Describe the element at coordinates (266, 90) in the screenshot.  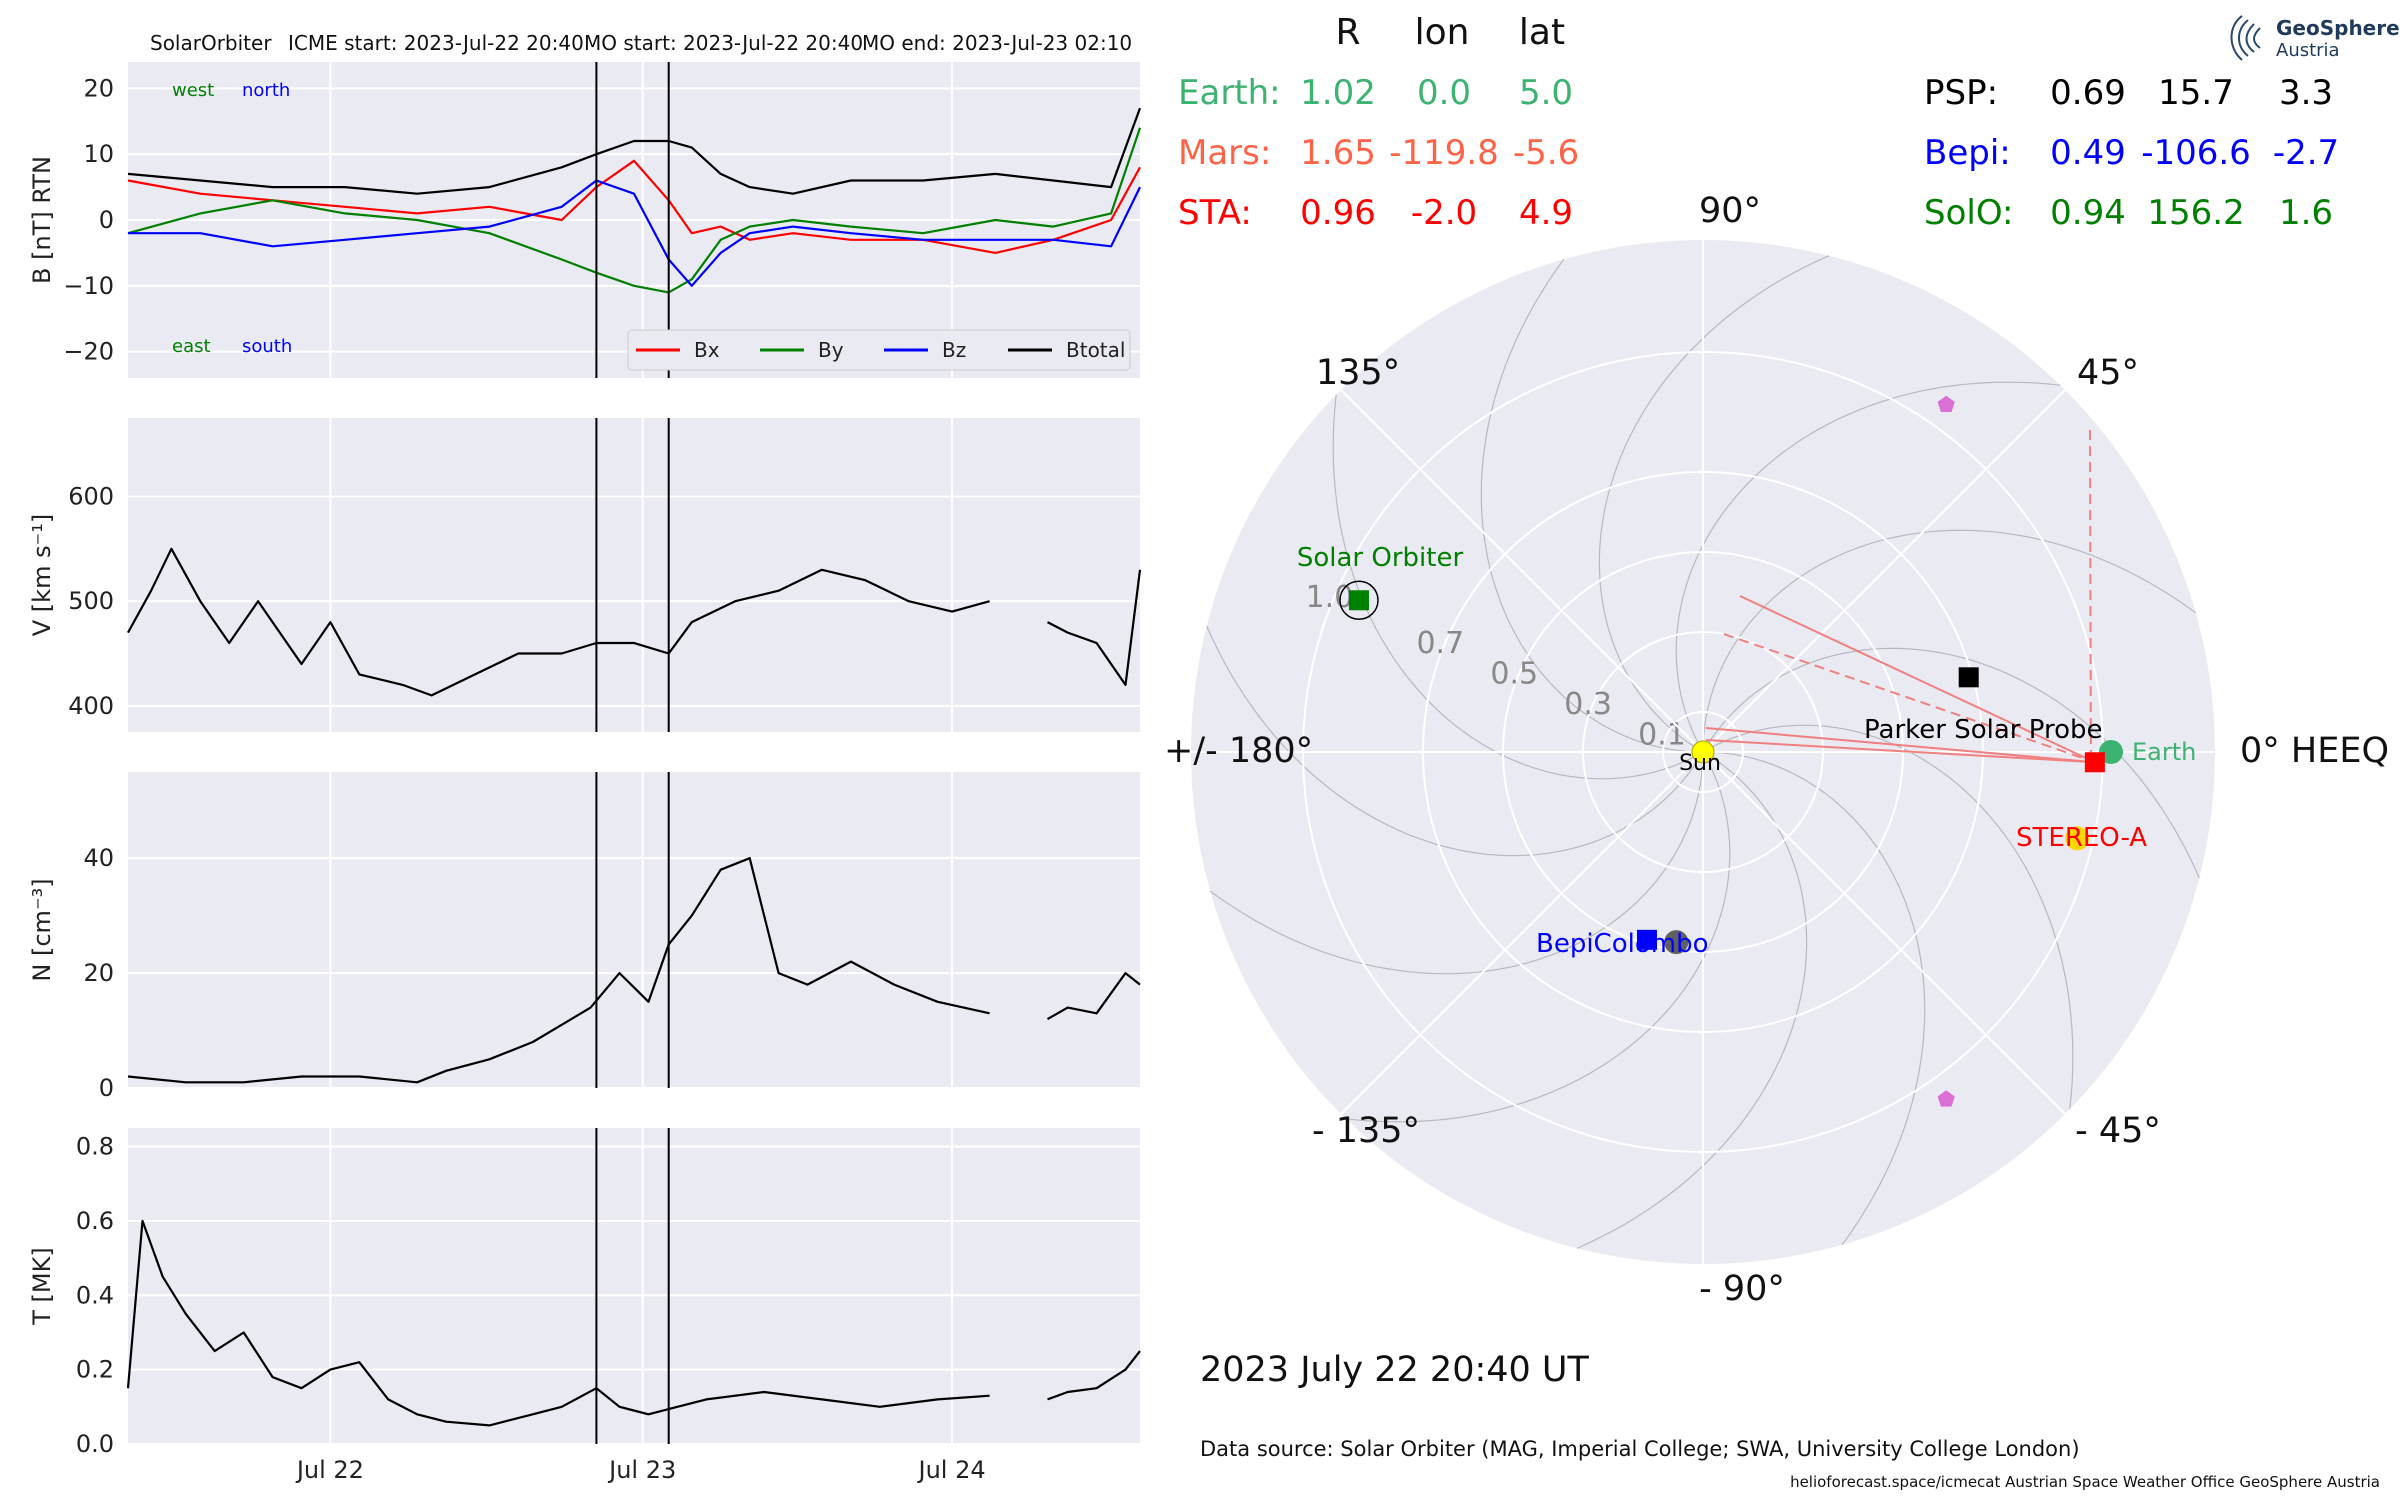
I see `annotation-north: north` at that location.